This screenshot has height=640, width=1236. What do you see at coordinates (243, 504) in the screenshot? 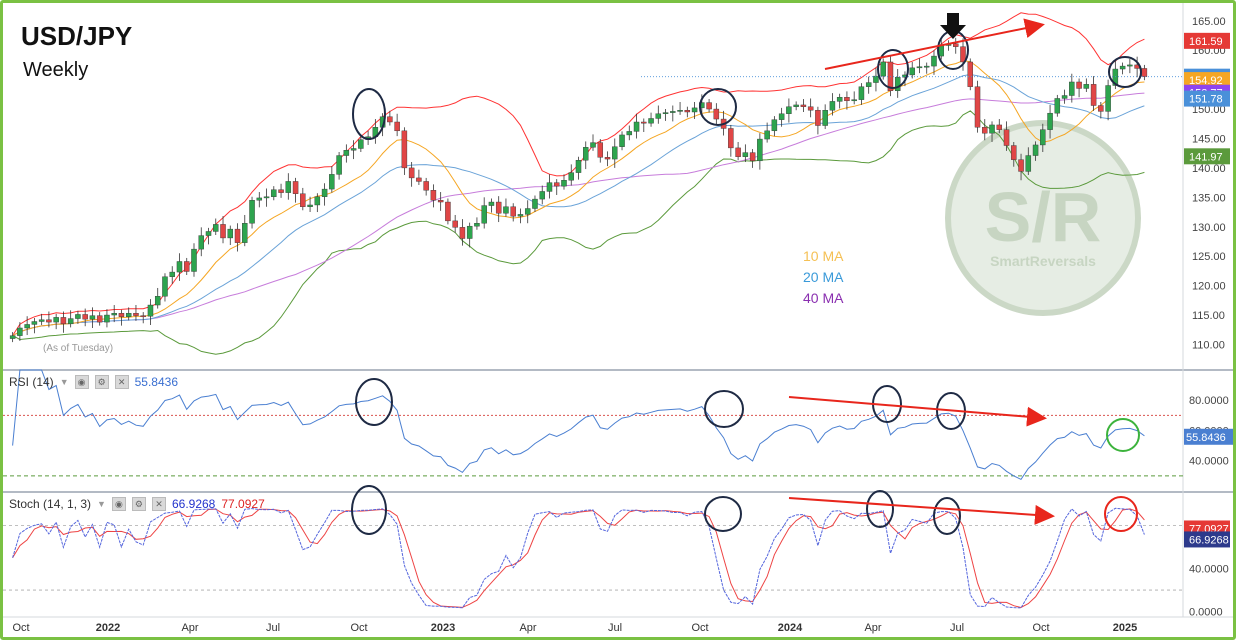
I see `stoch-d-value: 77.0927` at bounding box center [243, 504].